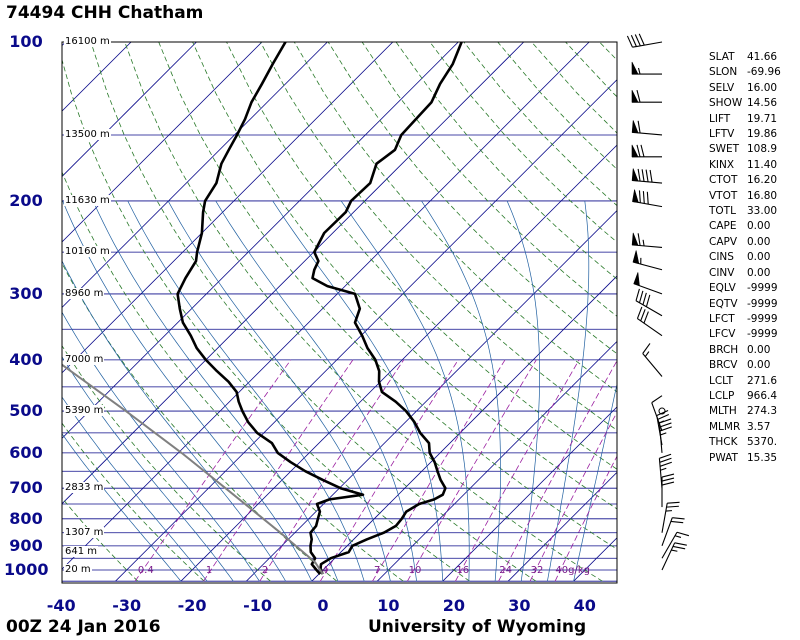 The height and width of the screenshot is (640, 800). I want to click on stats-key: VTOT, so click(723, 195).